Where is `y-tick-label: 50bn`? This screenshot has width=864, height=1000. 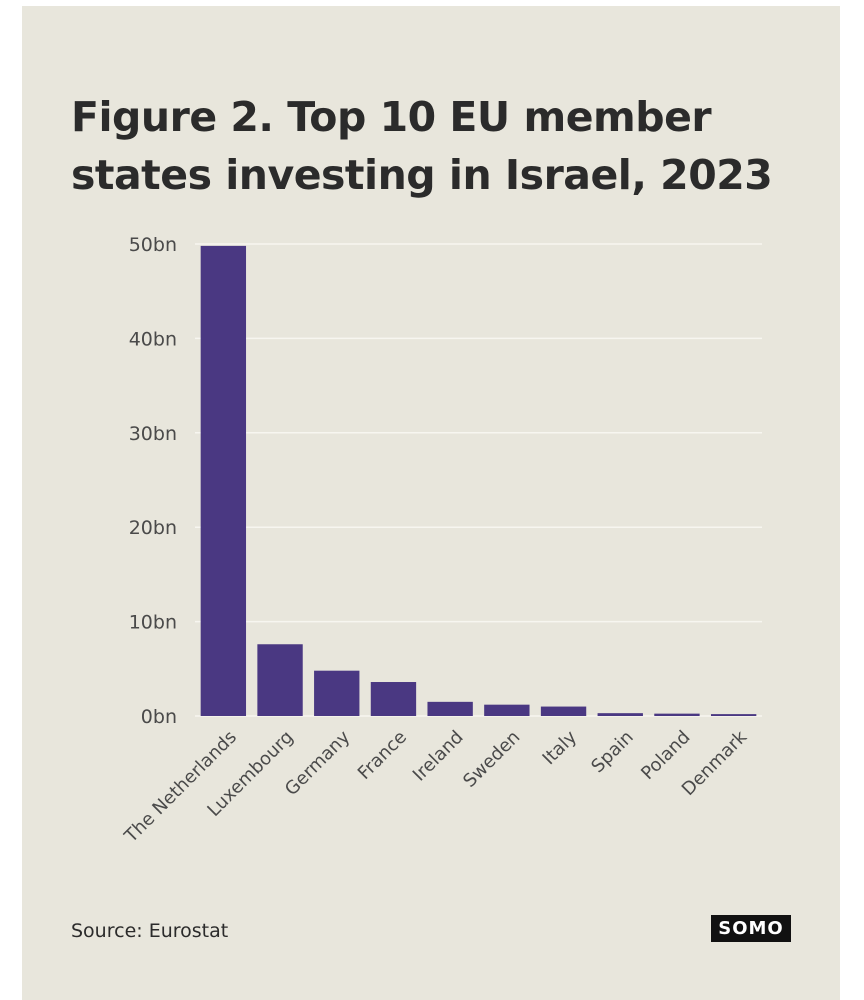
y-tick-label: 50bn is located at coordinates (153, 245).